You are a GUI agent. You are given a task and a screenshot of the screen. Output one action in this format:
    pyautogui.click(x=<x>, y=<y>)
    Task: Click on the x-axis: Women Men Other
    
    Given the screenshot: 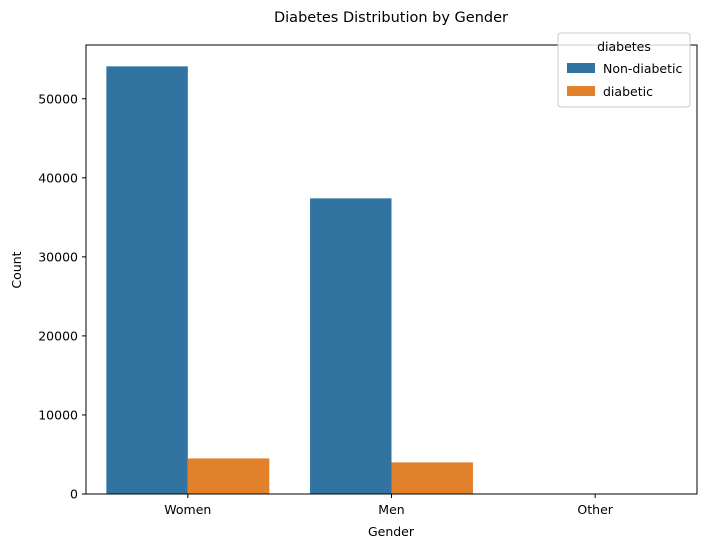 What is the action you would take?
    pyautogui.click(x=389, y=505)
    